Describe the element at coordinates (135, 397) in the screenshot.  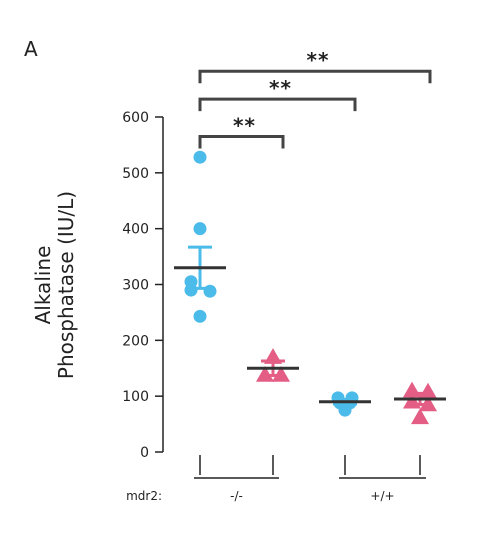
I see `y-tick-label: 100` at that location.